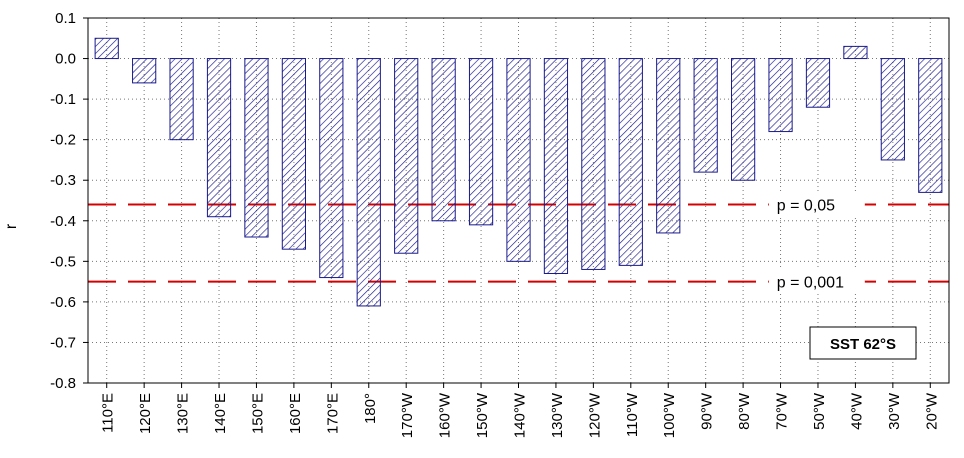 This screenshot has height=458, width=964. I want to click on x-tick-label: 90°W, so click(707, 411).